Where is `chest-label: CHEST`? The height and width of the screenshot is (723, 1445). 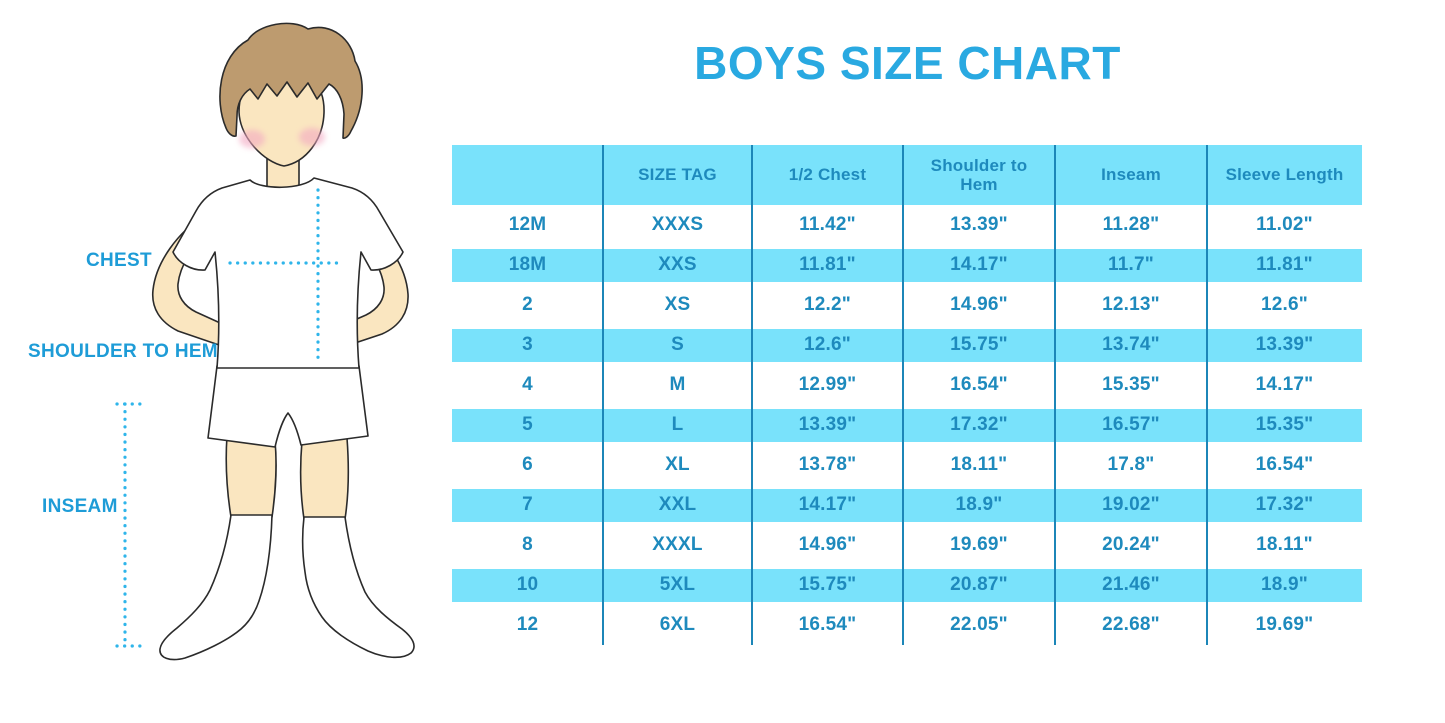 chest-label: CHEST is located at coordinates (119, 260).